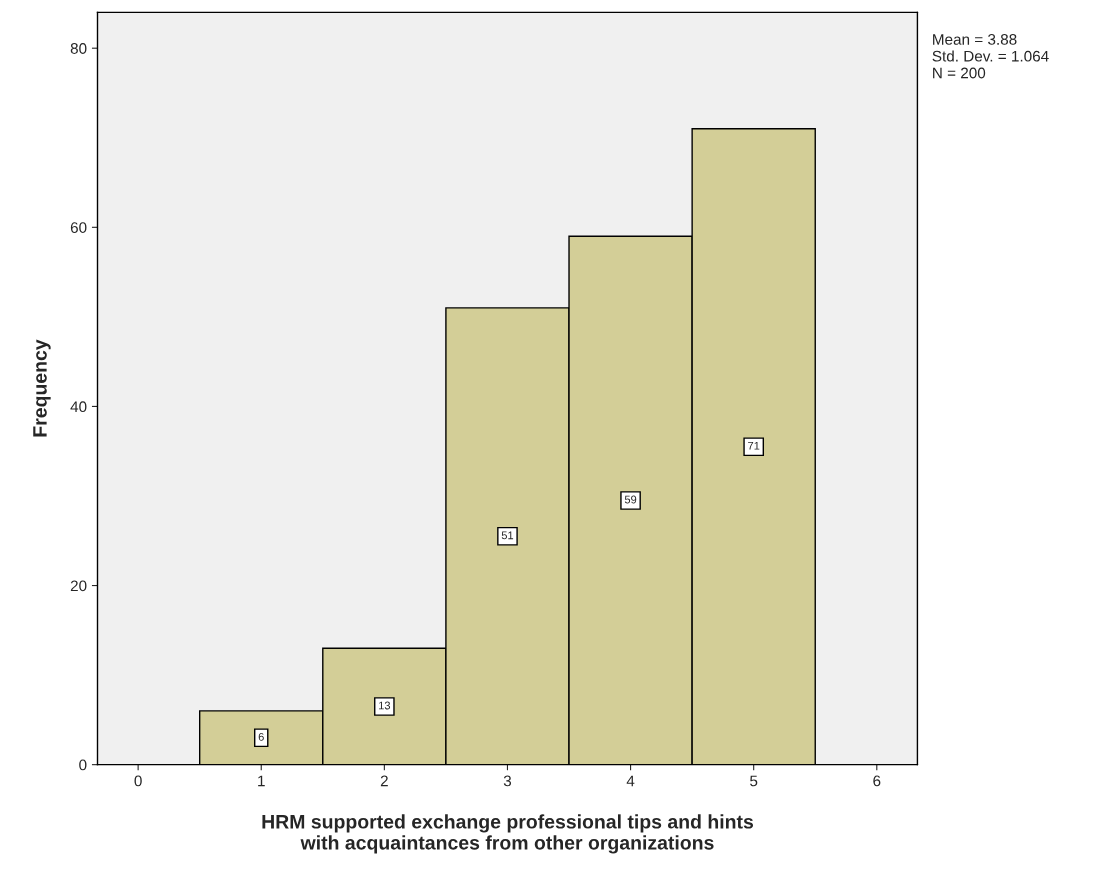  What do you see at coordinates (78, 227) in the screenshot?
I see `y-tick-label: 60` at bounding box center [78, 227].